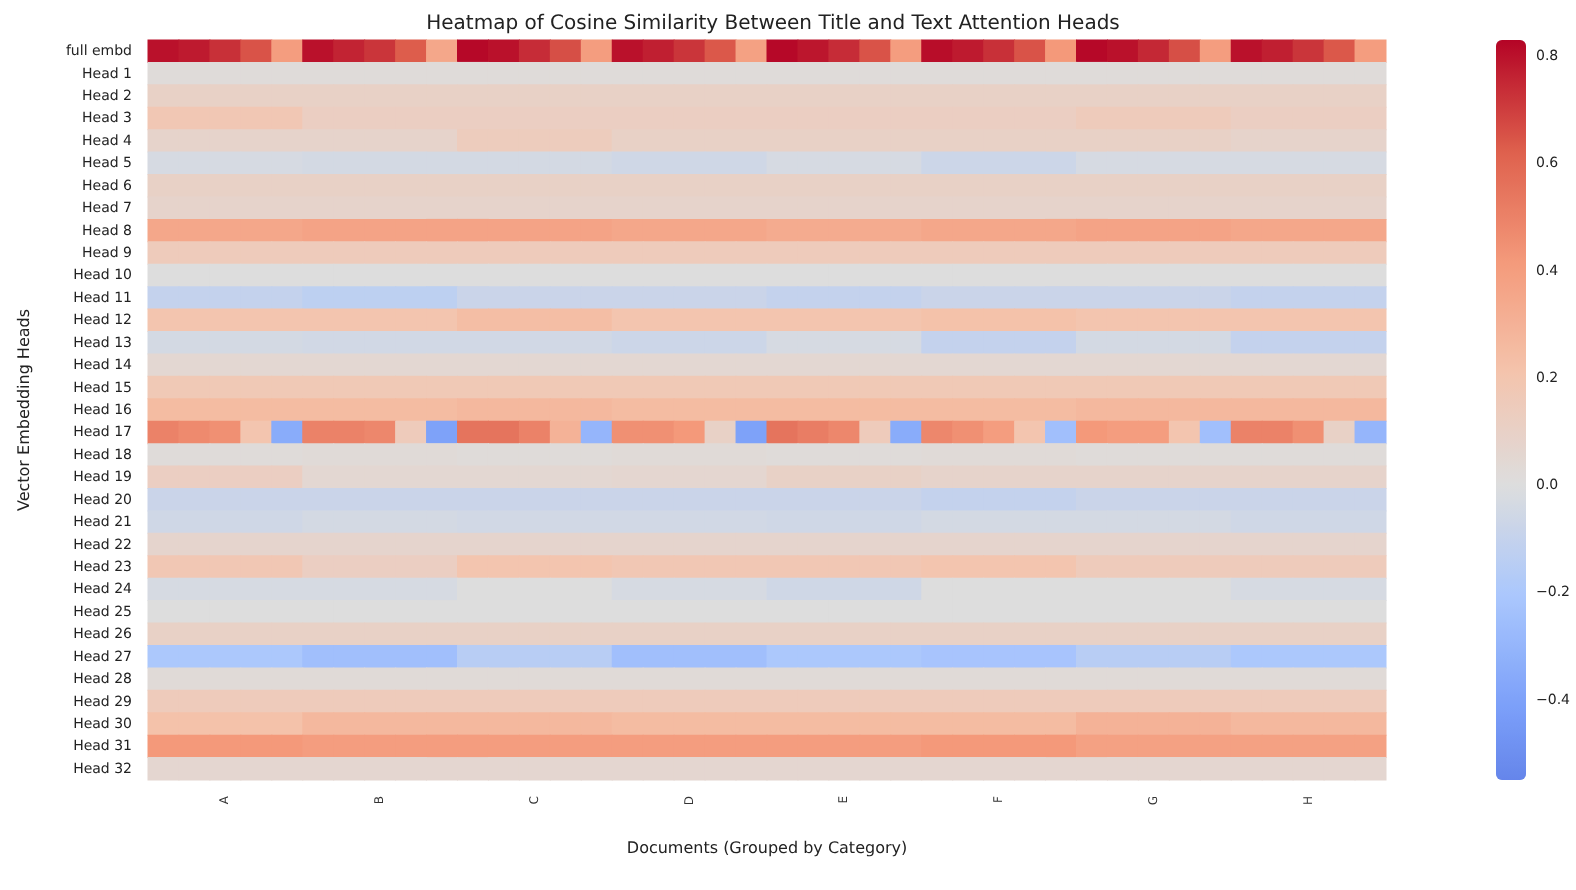  I want to click on x-axis-title: Documents (Grouped by Category), so click(767, 848).